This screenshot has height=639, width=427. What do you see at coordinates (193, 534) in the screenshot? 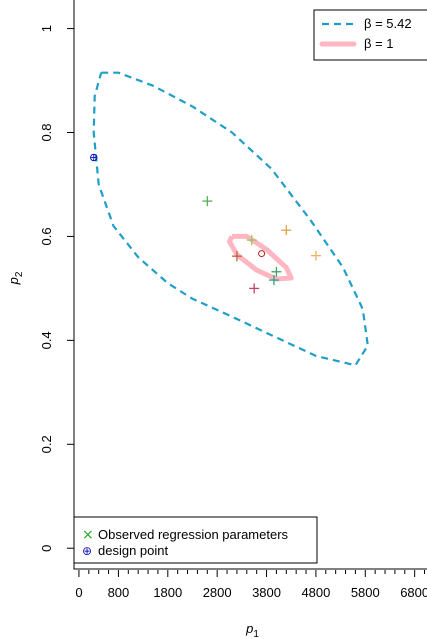
I see `legend-bottom-label-observed: Observed regression parameters` at bounding box center [193, 534].